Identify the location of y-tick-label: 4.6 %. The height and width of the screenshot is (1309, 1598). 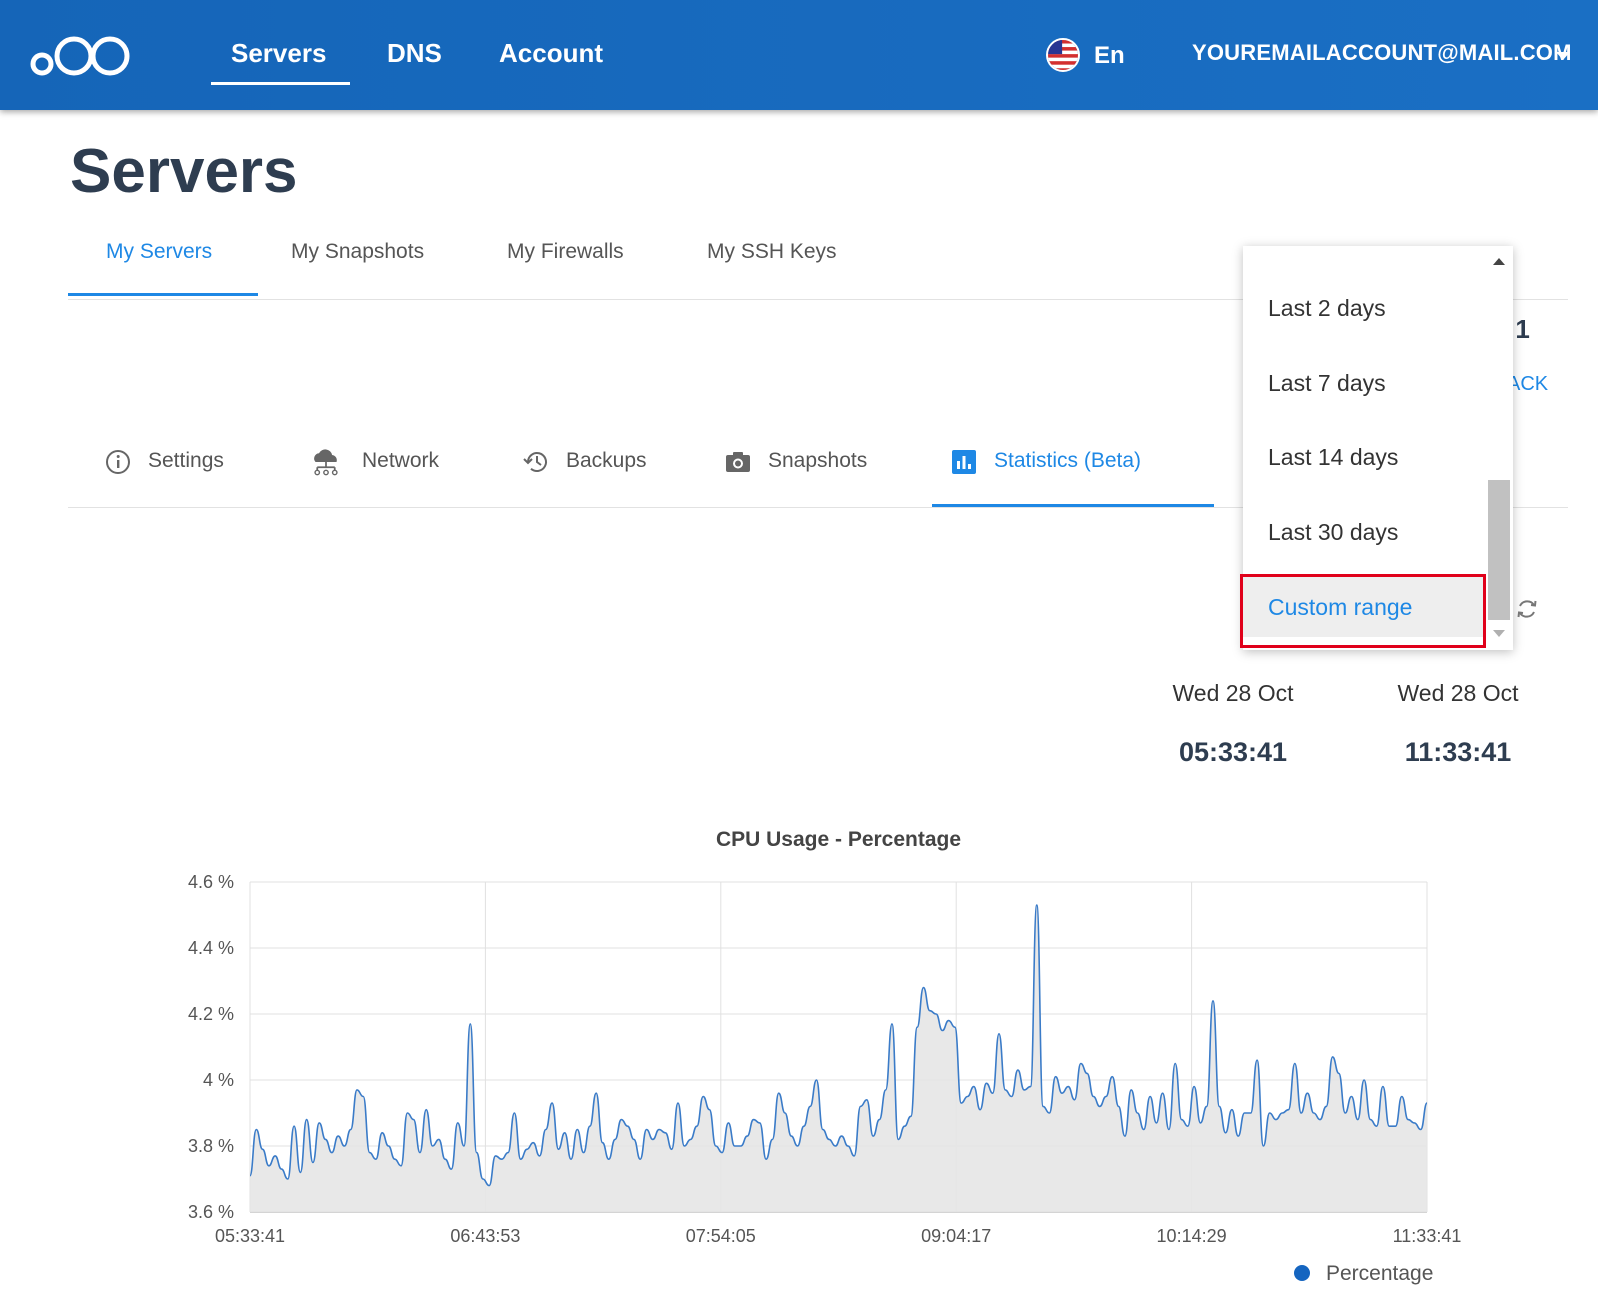
(211, 882).